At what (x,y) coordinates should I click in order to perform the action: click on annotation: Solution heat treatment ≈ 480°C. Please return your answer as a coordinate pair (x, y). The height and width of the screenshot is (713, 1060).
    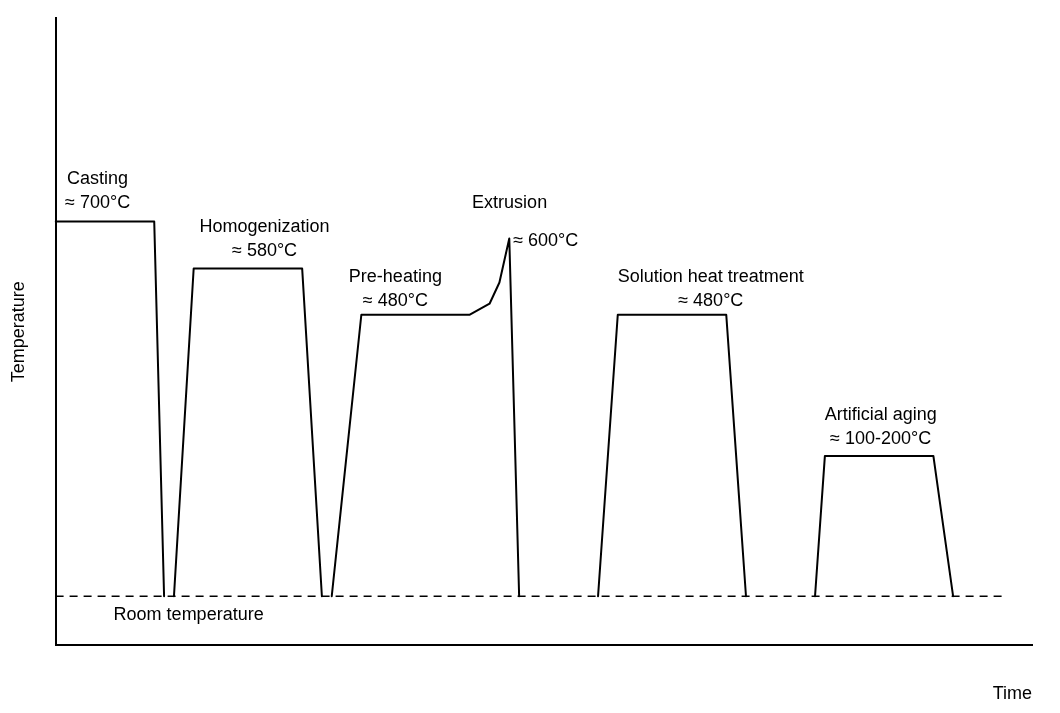
    Looking at the image, I should click on (710, 287).